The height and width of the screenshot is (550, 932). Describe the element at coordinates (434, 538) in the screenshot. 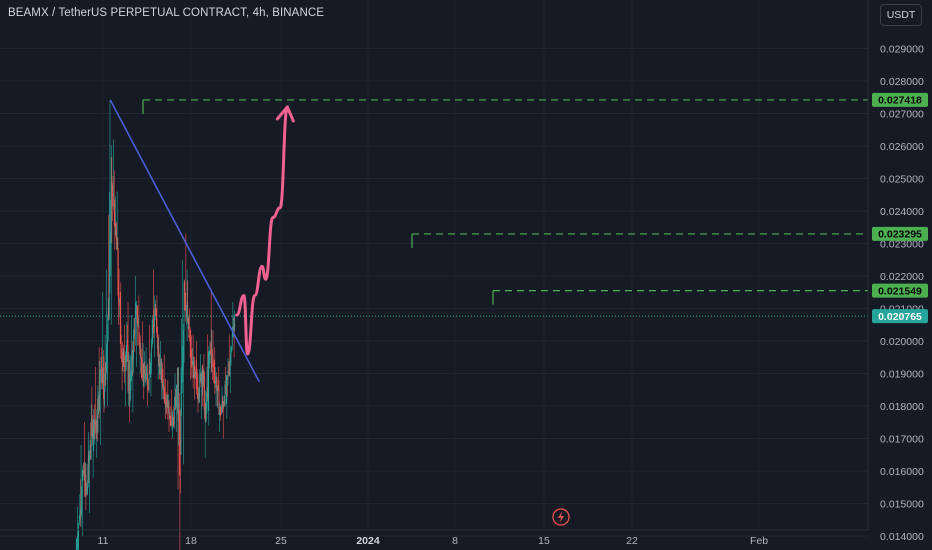

I see `x-axis: 11 18 25 2024 8 15 22 Feb` at that location.